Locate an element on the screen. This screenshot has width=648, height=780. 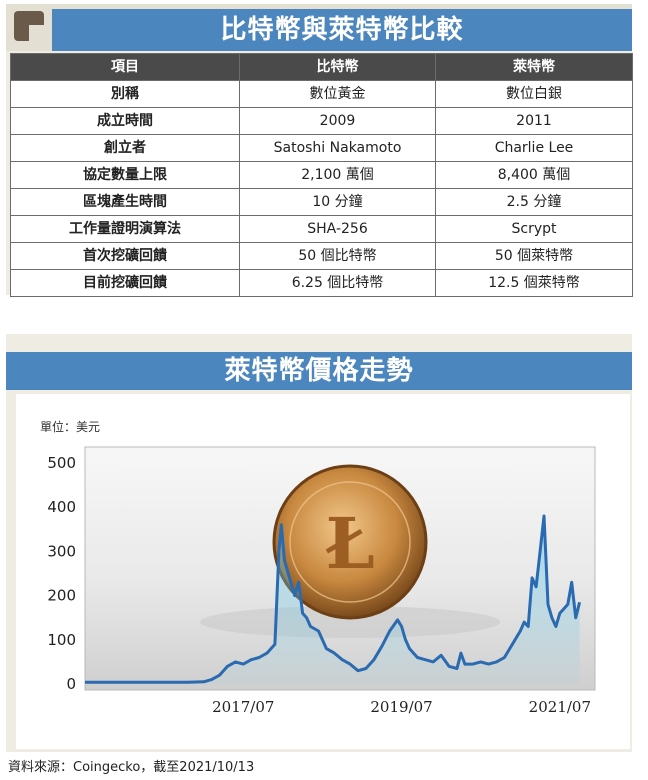
row-label: 區塊產生時間 is located at coordinates (125, 202).